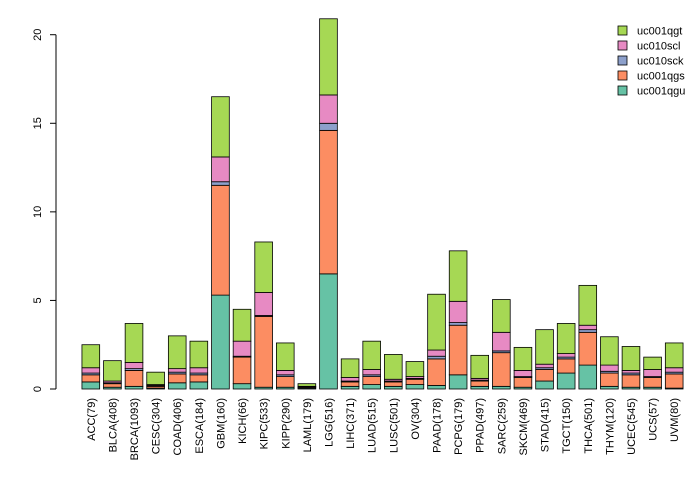 This screenshot has height=480, width=700. I want to click on legend-swatch-uc001qgu, so click(622, 90).